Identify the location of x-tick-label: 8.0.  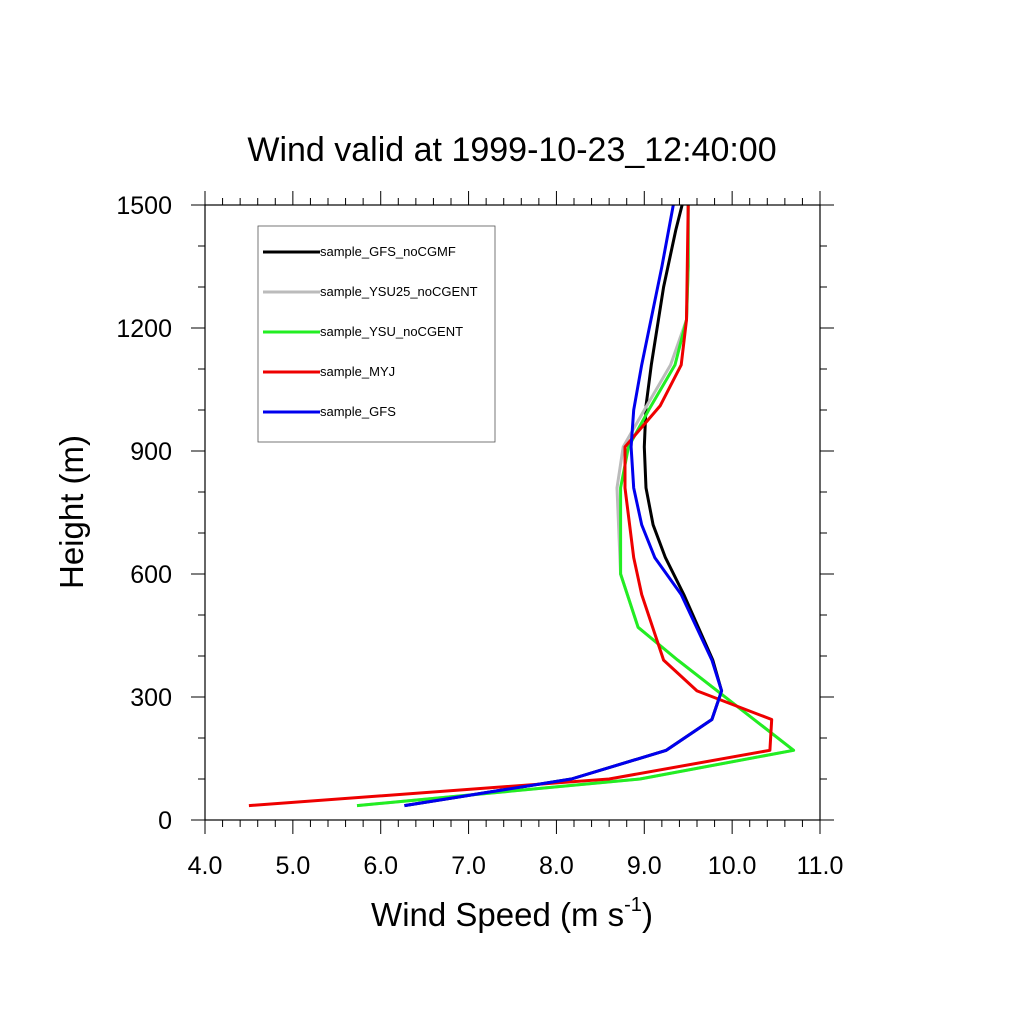
(556, 866).